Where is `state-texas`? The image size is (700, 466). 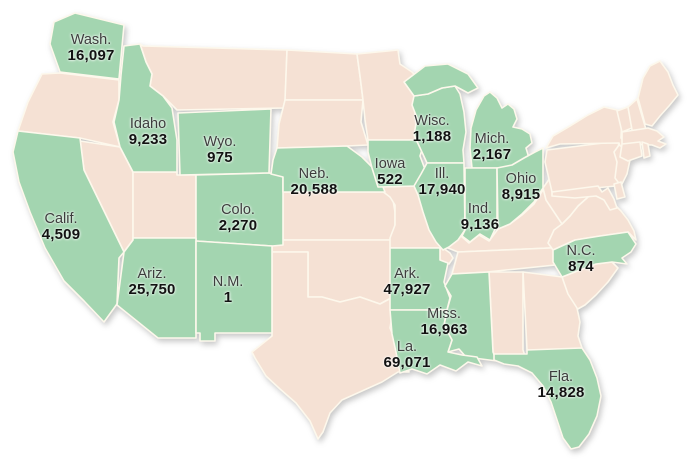 state-texas is located at coordinates (330, 345).